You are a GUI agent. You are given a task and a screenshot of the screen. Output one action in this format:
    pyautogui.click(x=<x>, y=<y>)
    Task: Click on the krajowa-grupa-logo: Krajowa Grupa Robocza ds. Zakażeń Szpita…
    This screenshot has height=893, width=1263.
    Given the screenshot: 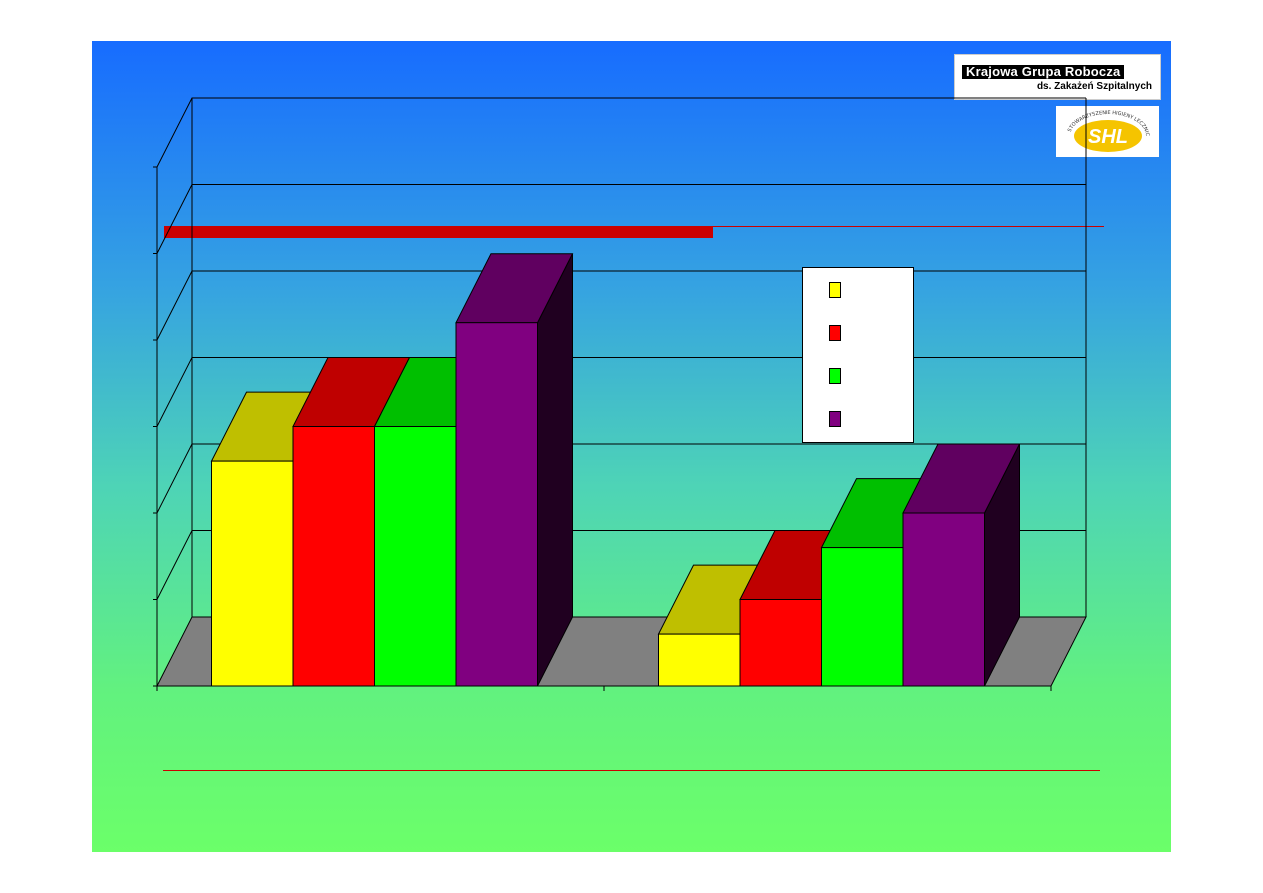 What is the action you would take?
    pyautogui.click(x=1057, y=77)
    